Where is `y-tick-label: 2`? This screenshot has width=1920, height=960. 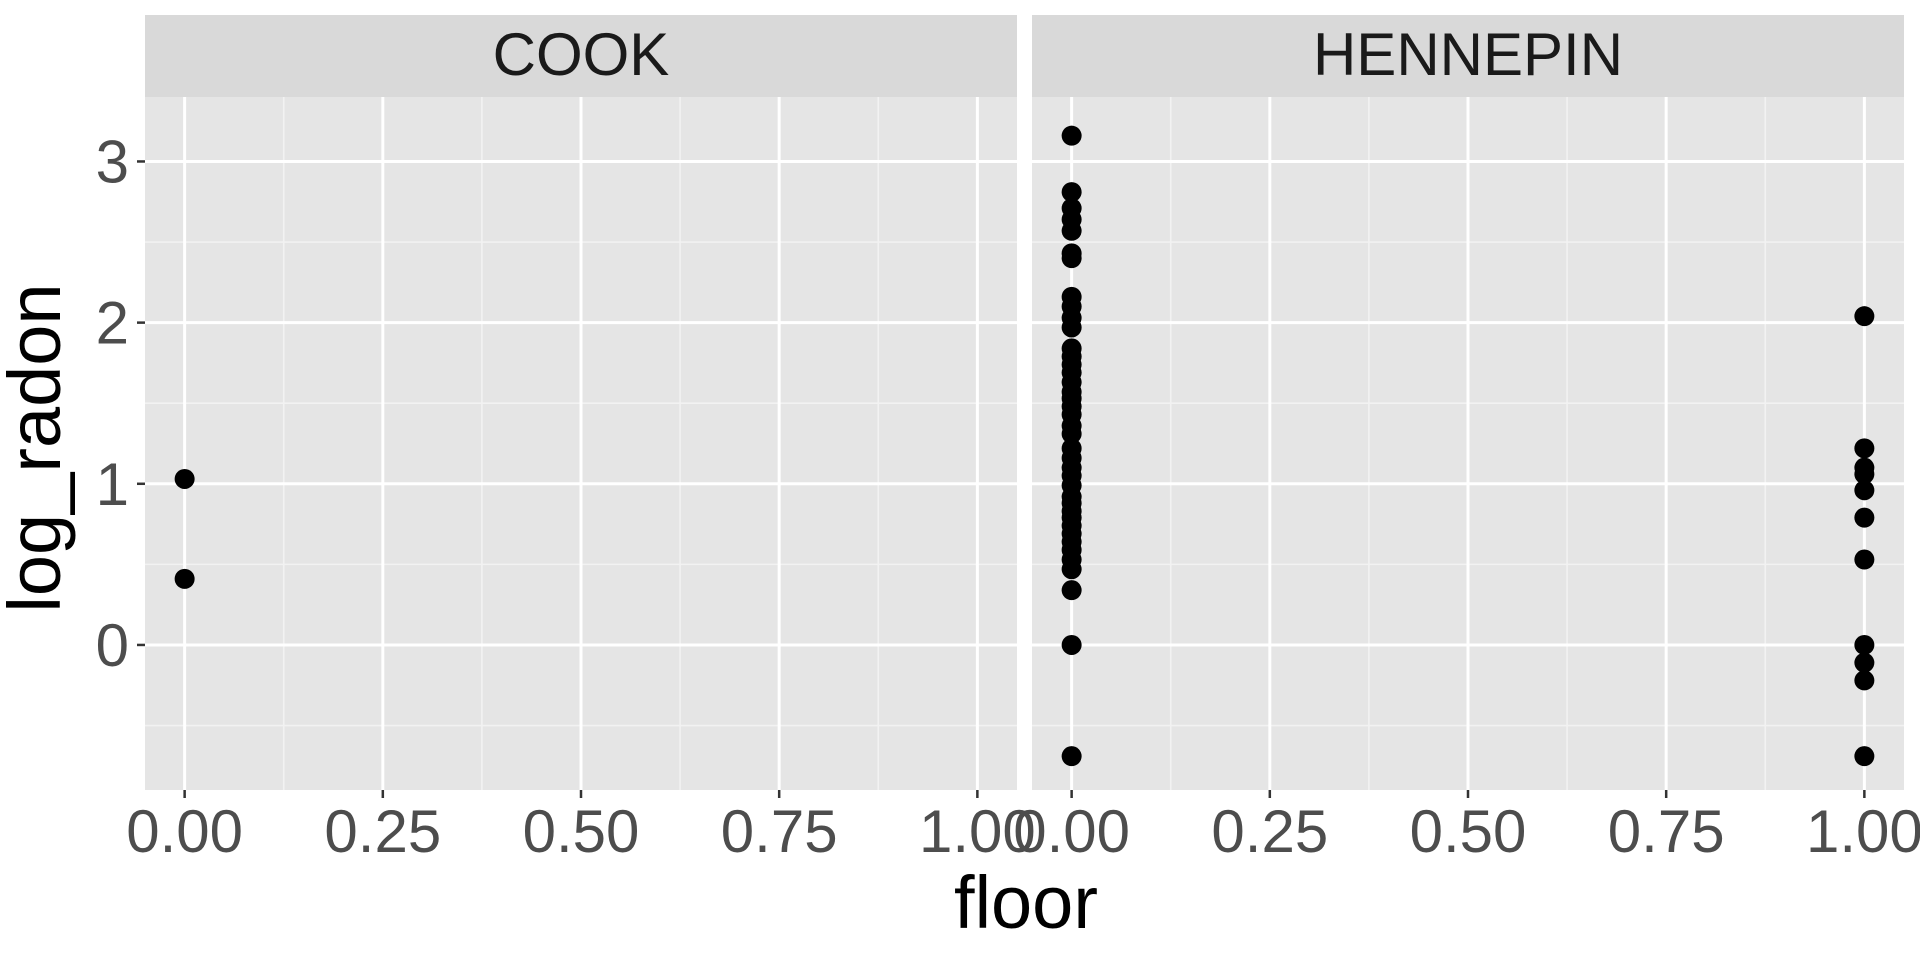 y-tick-label: 2 is located at coordinates (112, 323).